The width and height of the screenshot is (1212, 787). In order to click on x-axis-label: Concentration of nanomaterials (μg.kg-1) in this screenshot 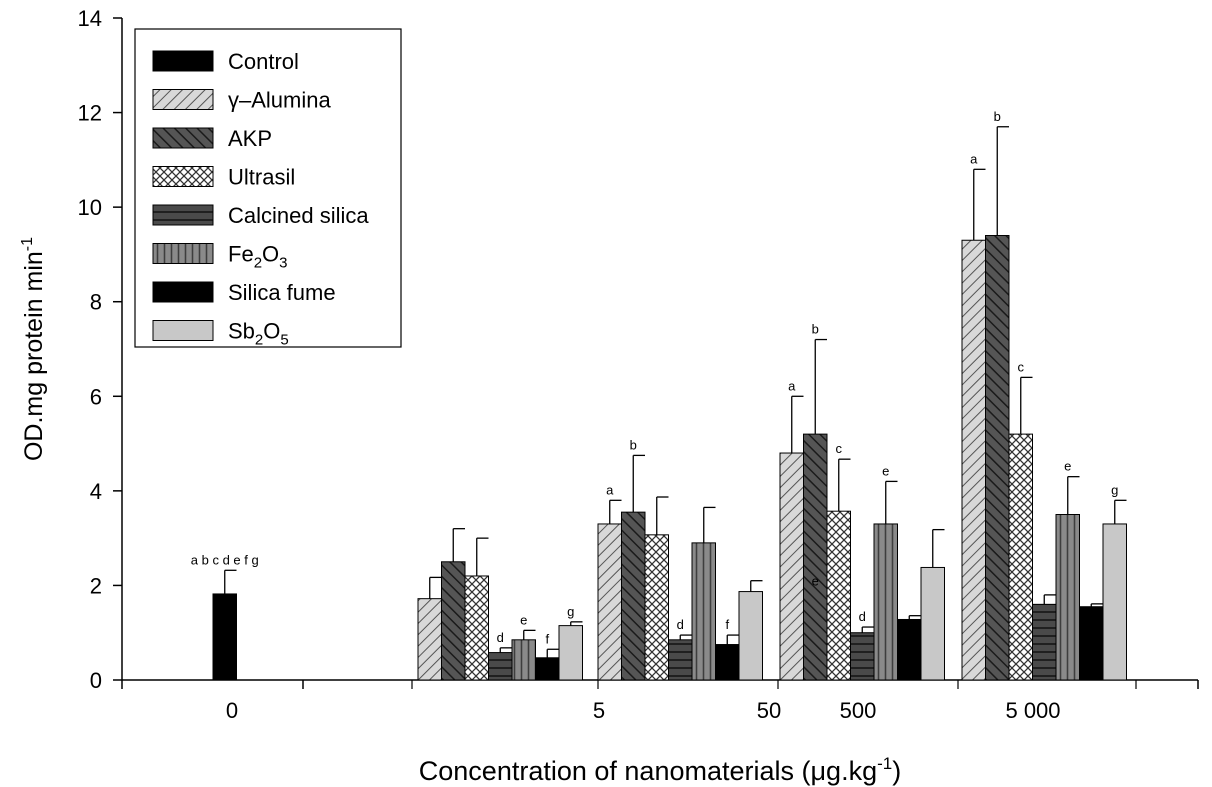, I will do `click(660, 770)`.